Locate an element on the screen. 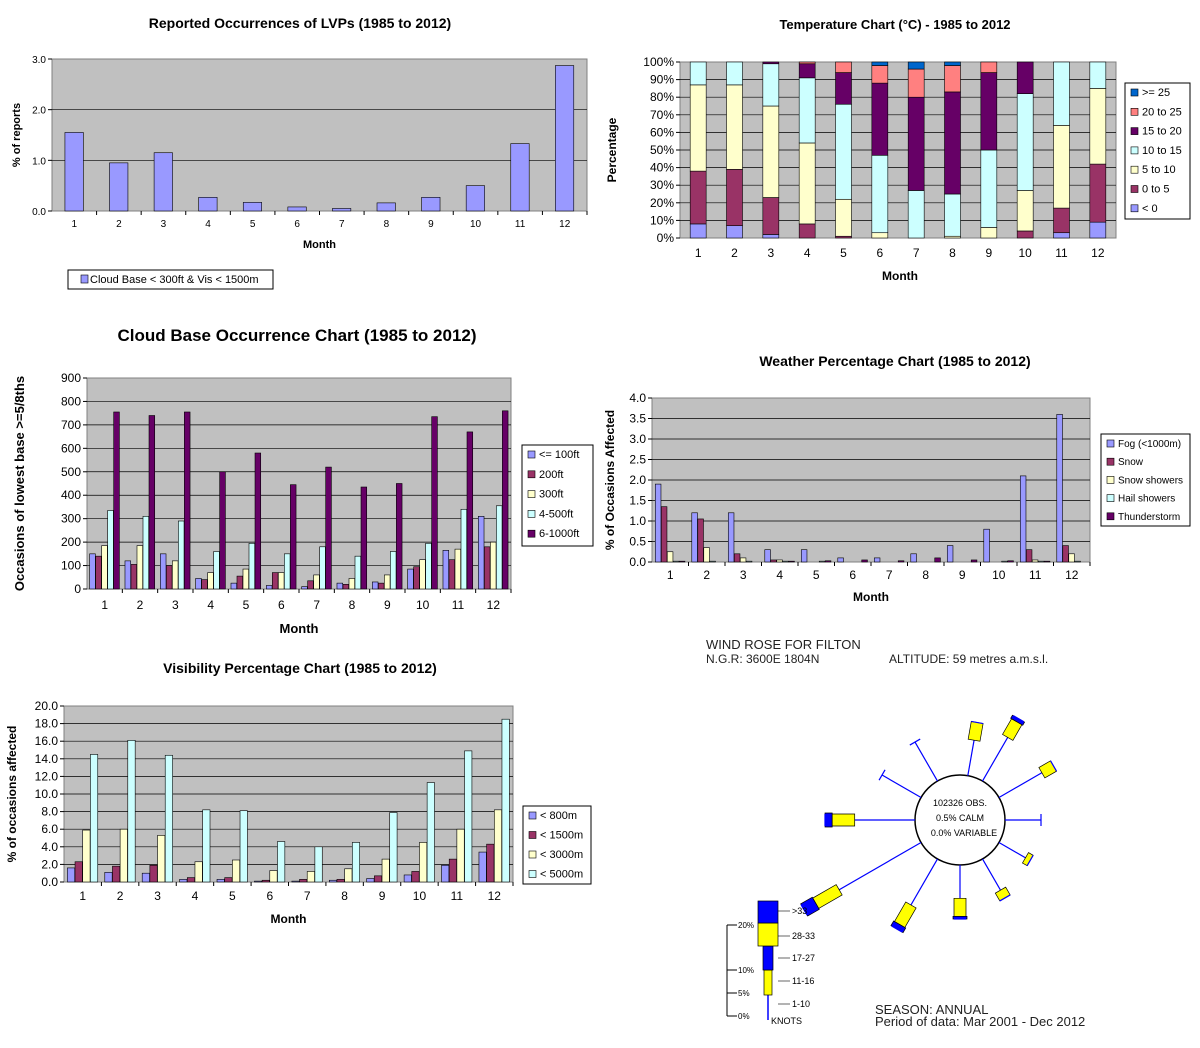 This screenshot has width=1200, height=1048. windrose-title: WIND ROSE FOR FILTON is located at coordinates (783, 644).